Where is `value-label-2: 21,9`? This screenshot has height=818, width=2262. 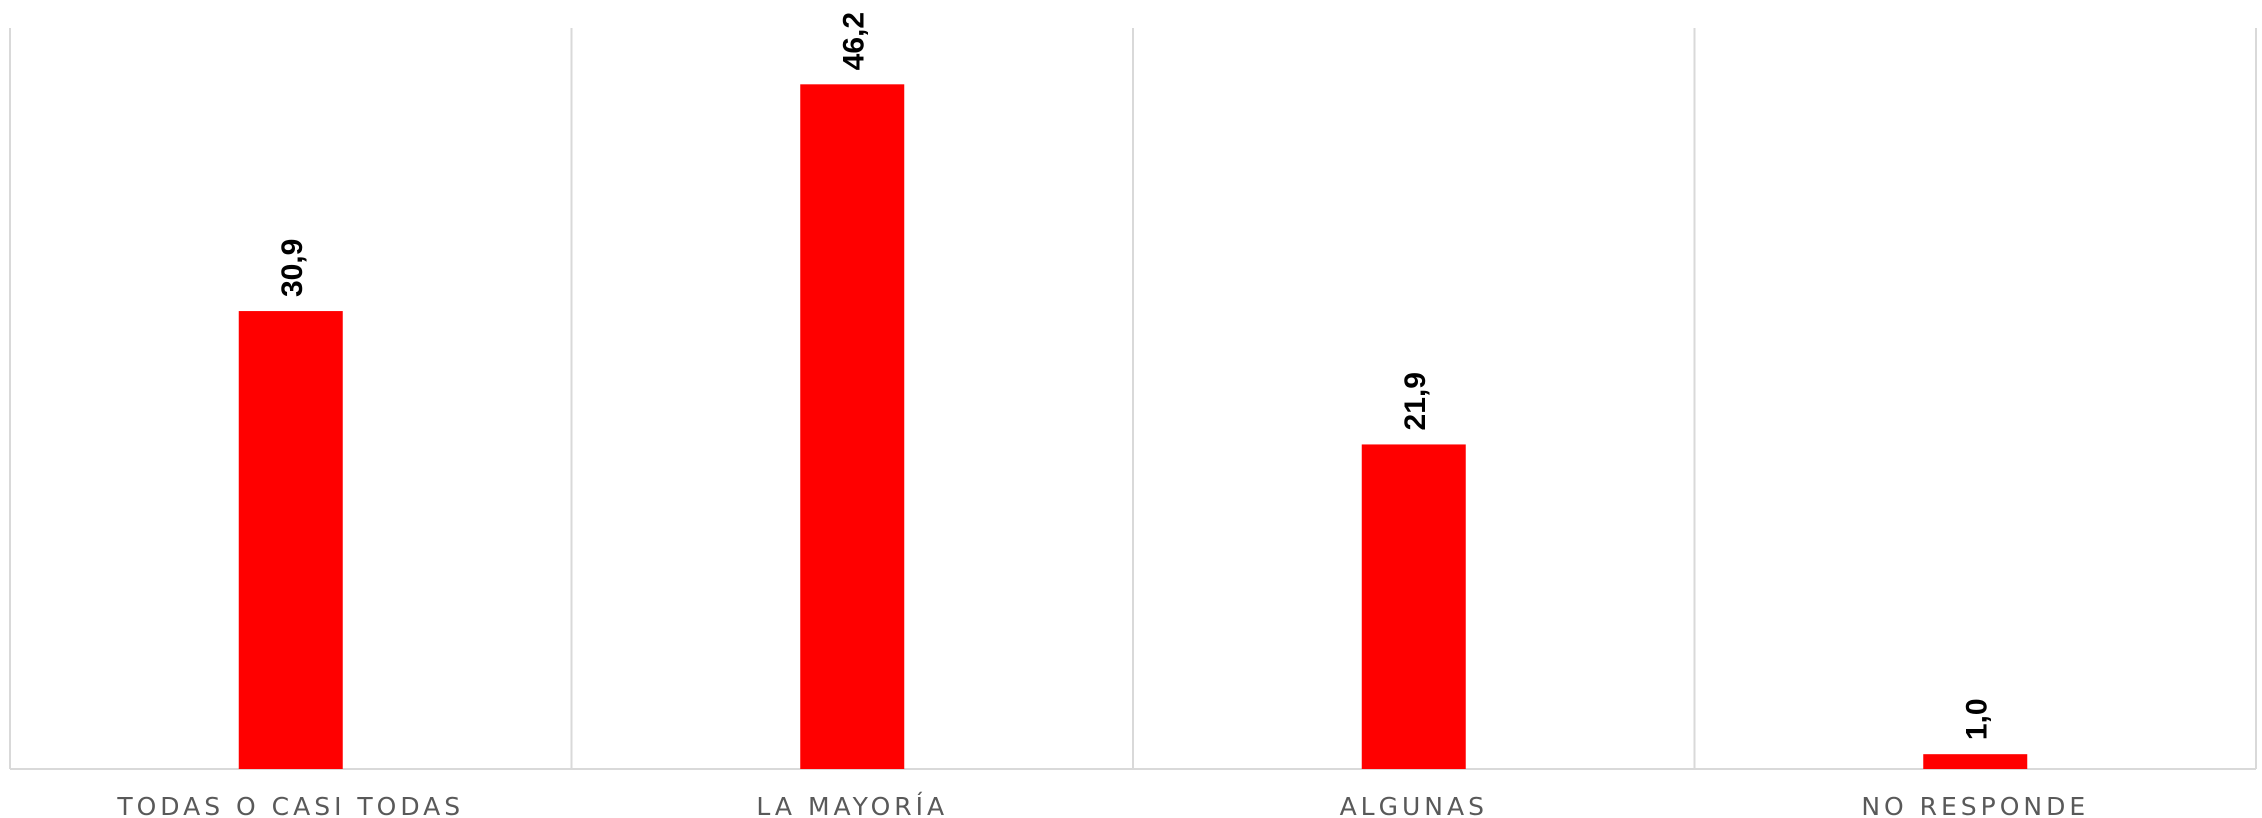 value-label-2: 21,9 is located at coordinates (1415, 401).